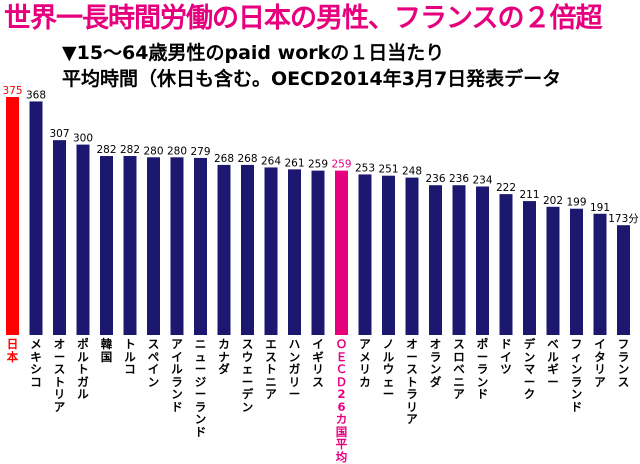 The height and width of the screenshot is (464, 640). Describe the element at coordinates (506, 188) in the screenshot. I see `value-label-21: 222` at that location.